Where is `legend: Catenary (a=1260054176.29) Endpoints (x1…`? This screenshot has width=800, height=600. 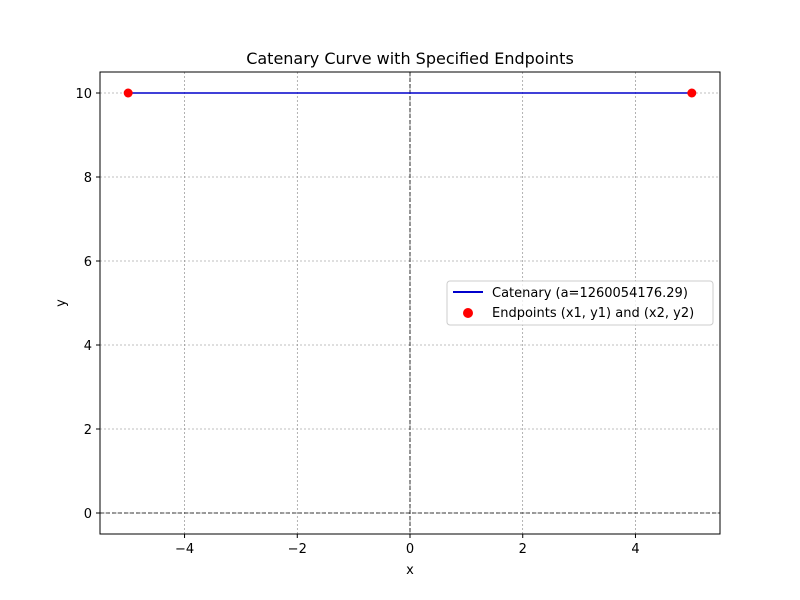 legend: Catenary (a=1260054176.29) Endpoints (x1… is located at coordinates (580, 303).